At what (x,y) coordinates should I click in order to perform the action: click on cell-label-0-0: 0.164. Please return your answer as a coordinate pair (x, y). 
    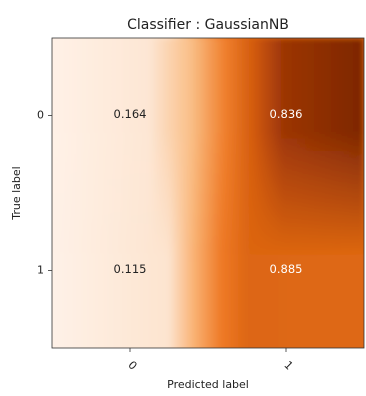
    Looking at the image, I should click on (130, 114).